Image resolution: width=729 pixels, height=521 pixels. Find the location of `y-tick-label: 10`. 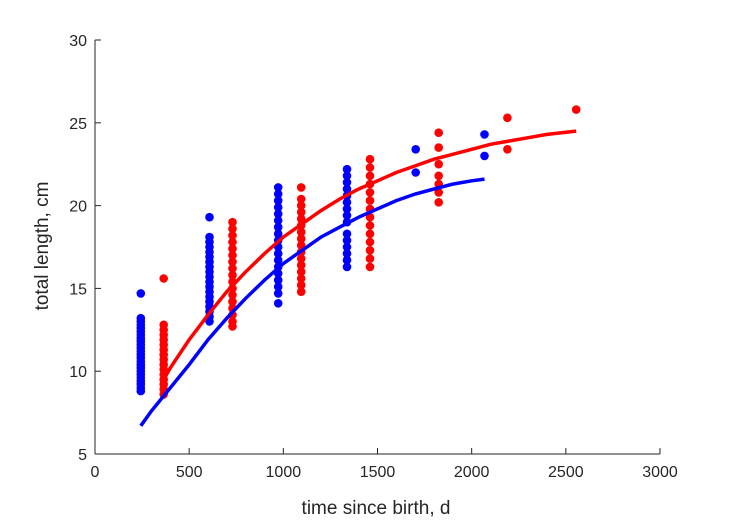

y-tick-label: 10 is located at coordinates (78, 372).